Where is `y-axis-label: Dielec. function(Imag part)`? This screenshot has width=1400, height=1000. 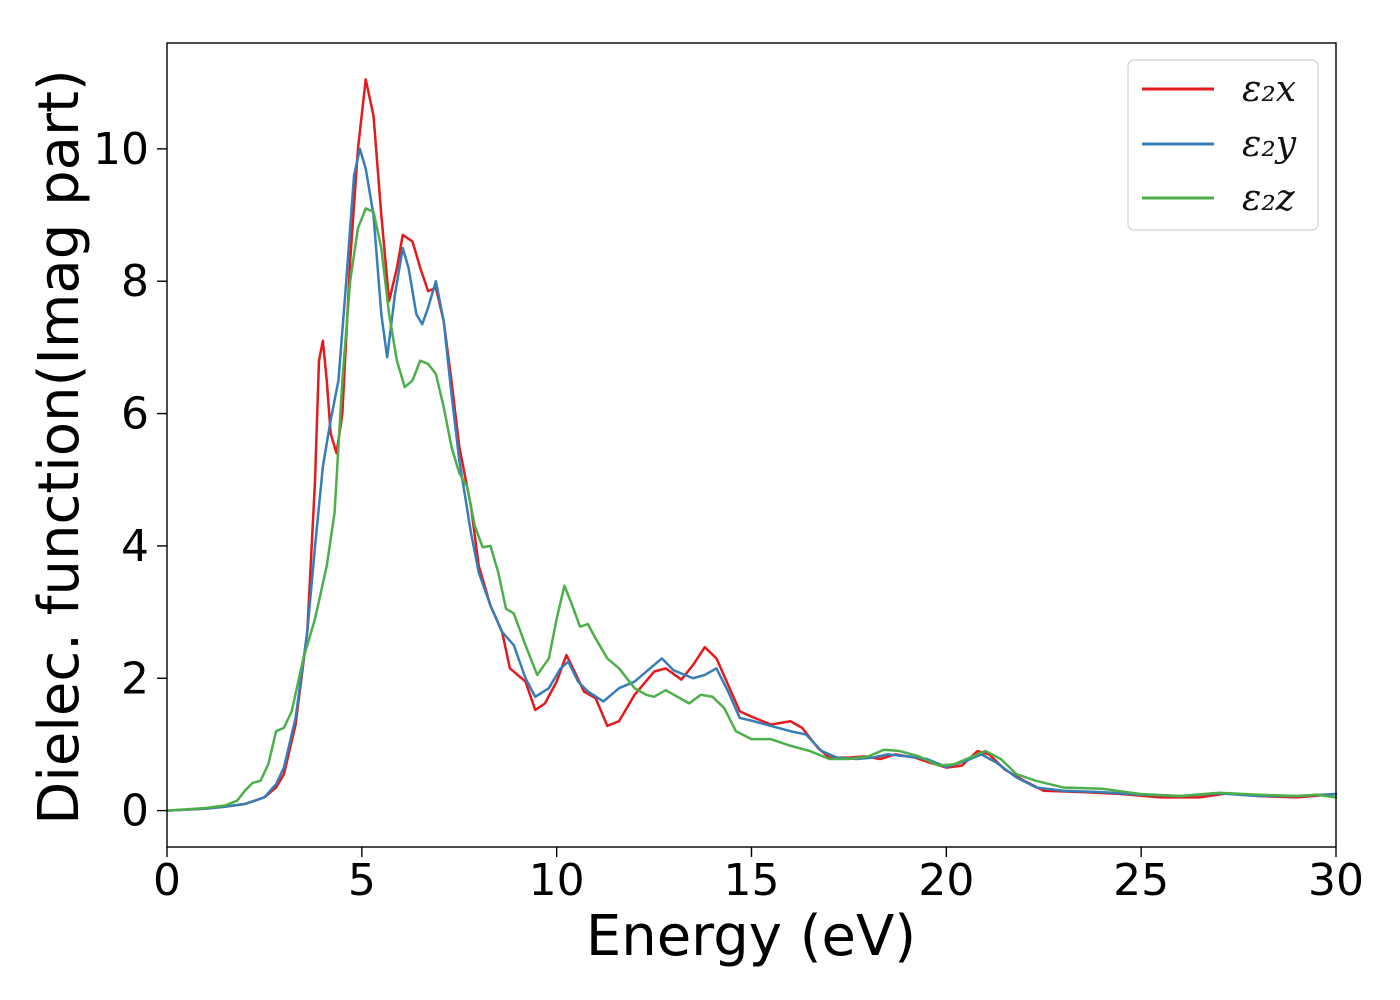 y-axis-label: Dielec. function(Imag part) is located at coordinates (59, 447).